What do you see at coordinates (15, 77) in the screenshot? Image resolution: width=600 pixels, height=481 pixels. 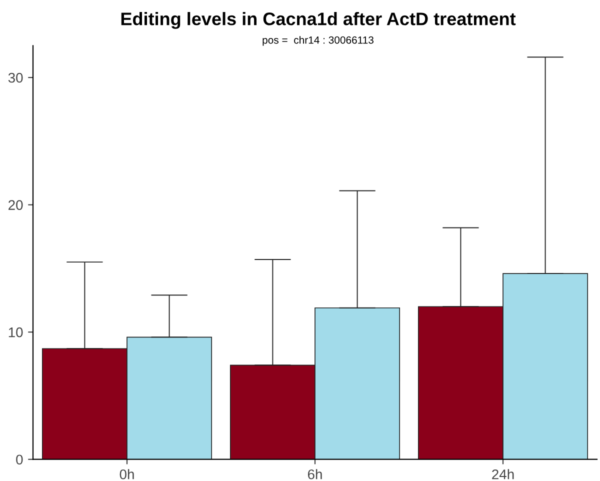 I see `y-tick-label: 30` at bounding box center [15, 77].